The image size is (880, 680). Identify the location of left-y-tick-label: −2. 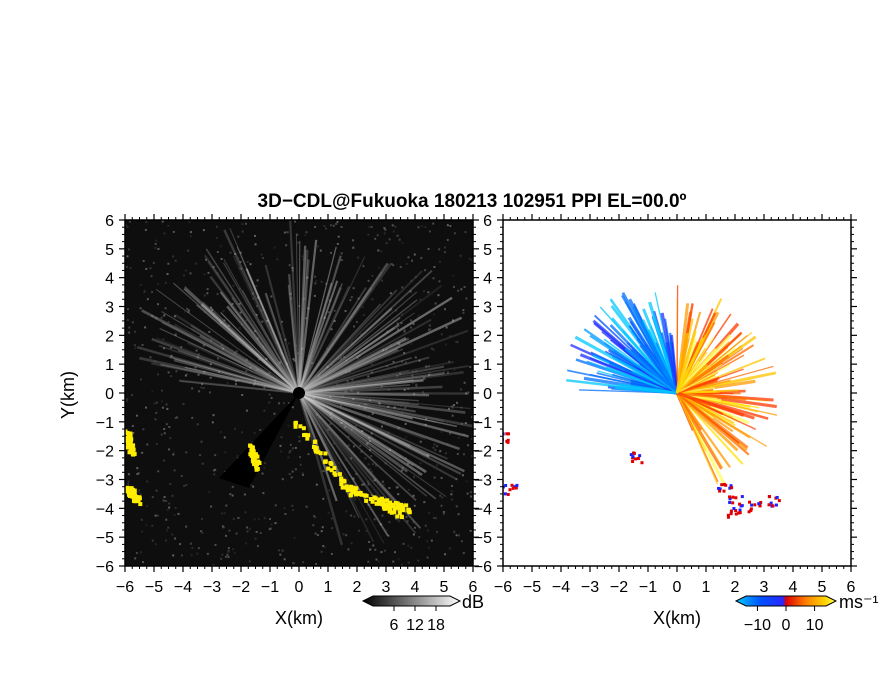
(105, 452).